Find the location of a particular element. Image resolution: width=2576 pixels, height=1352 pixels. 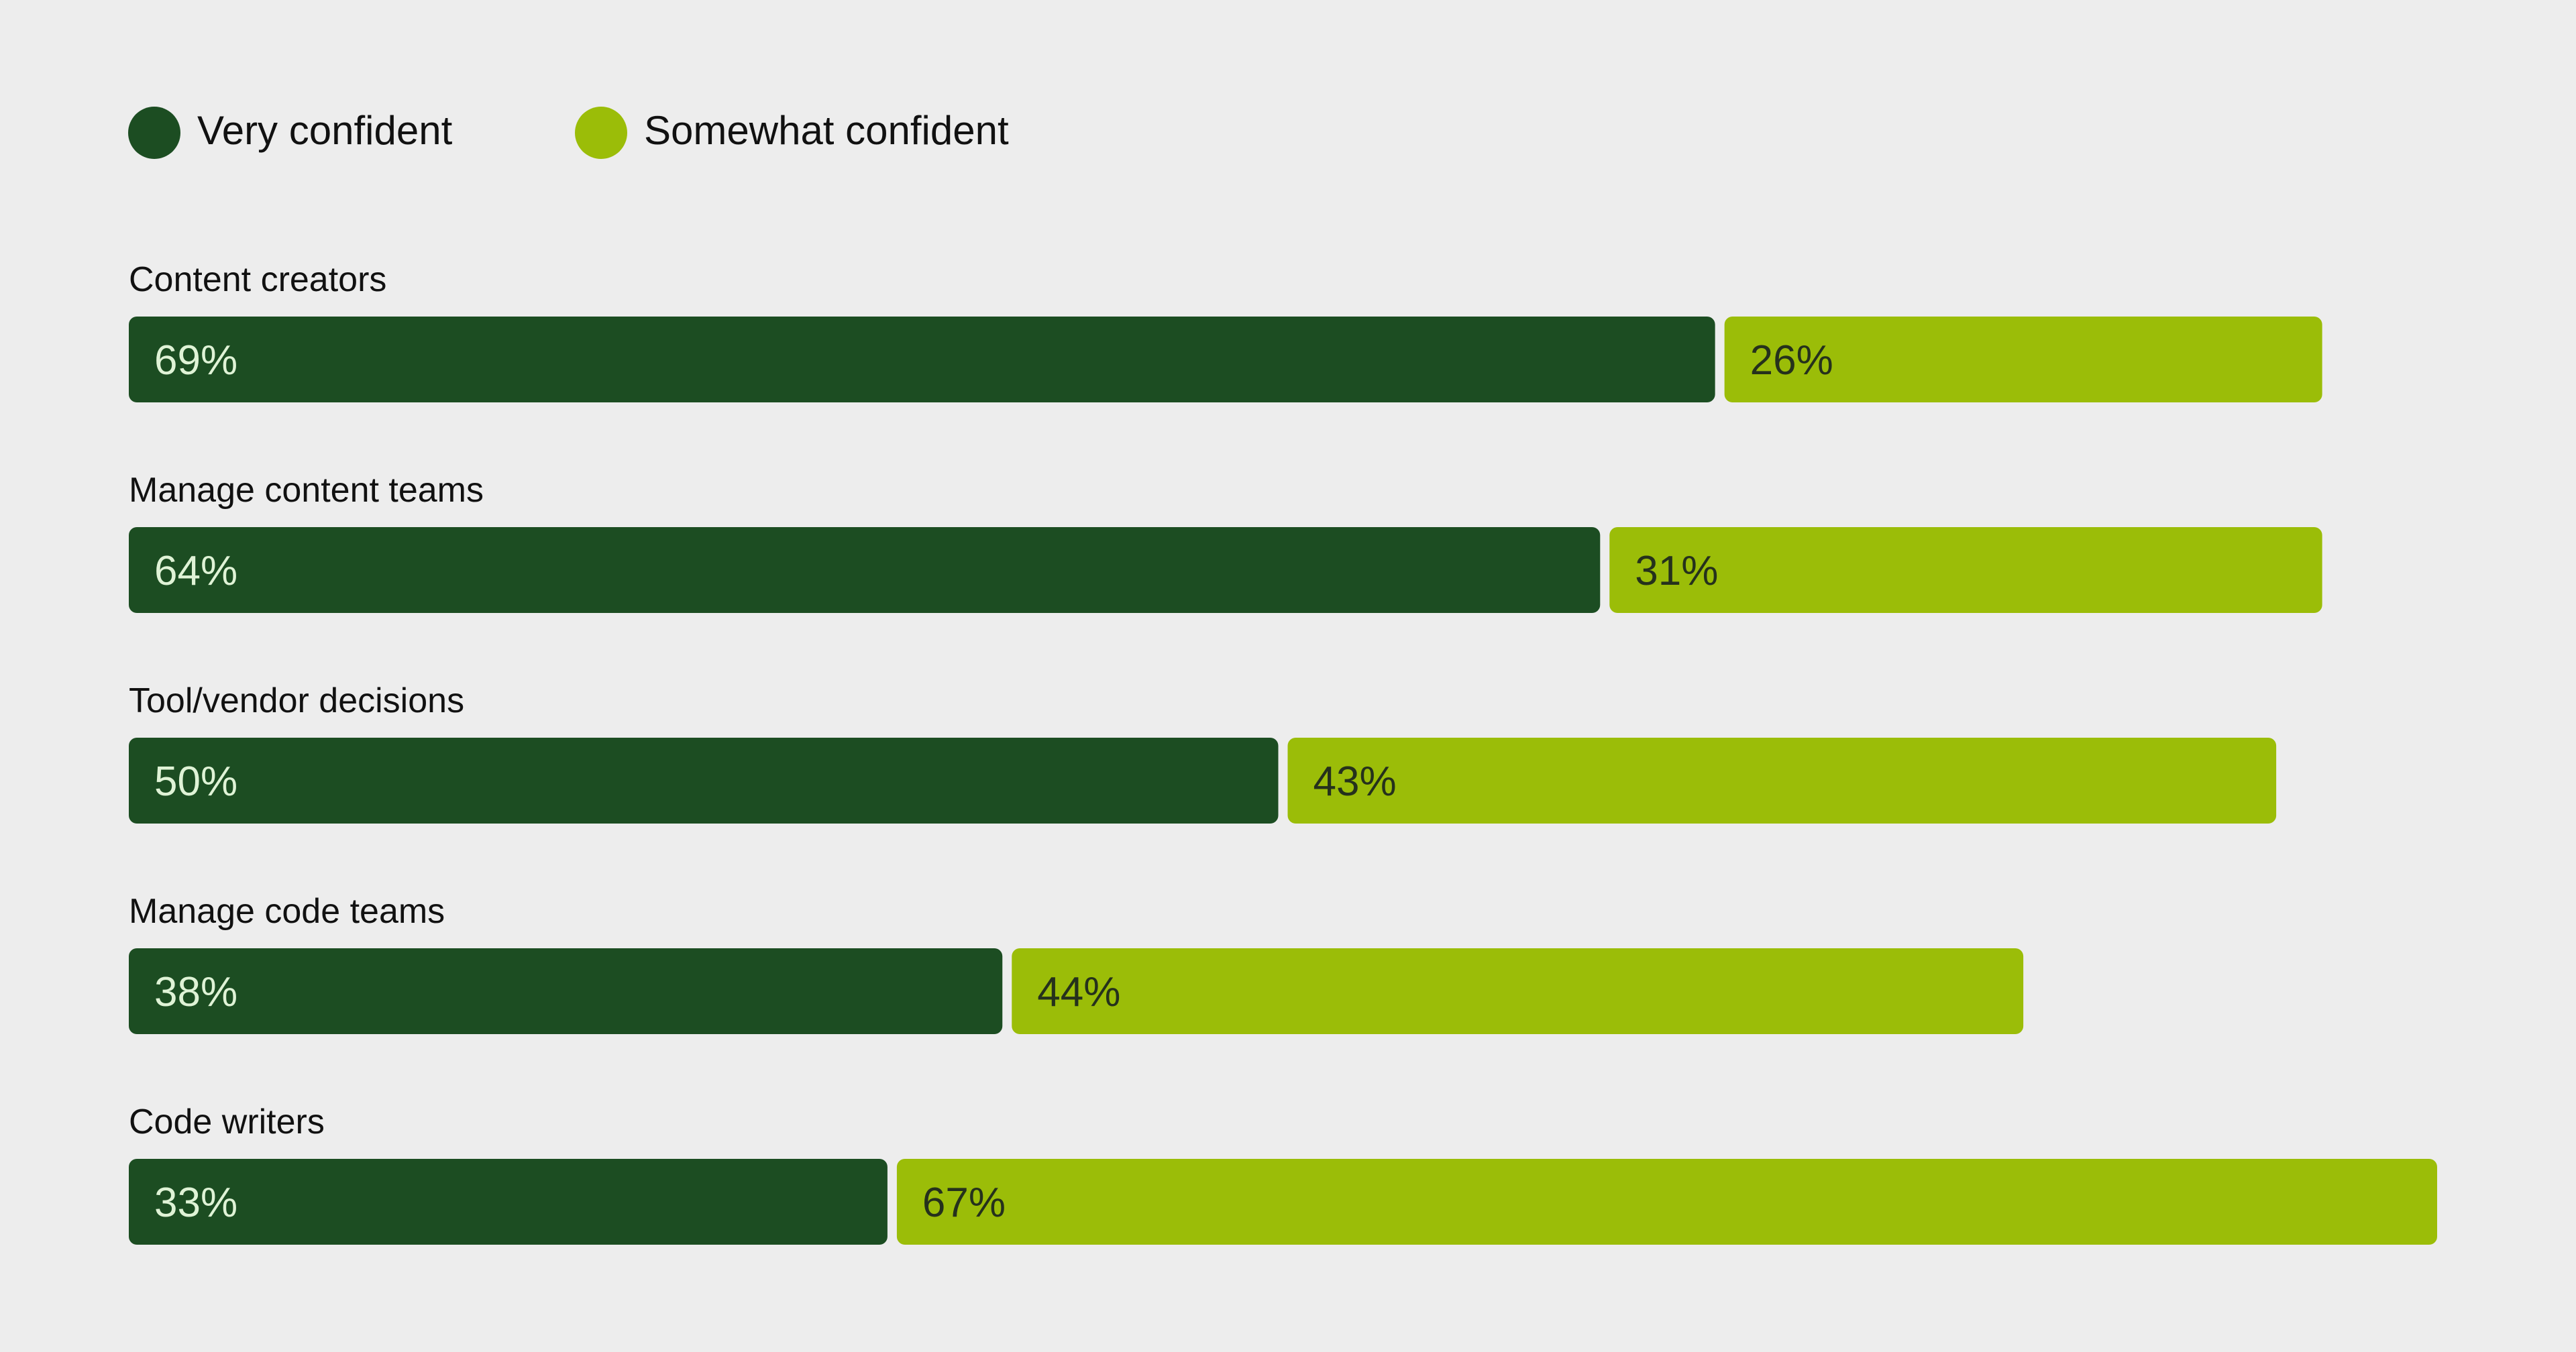

chart-legend: Very confident Somewhat confident is located at coordinates (568, 133).